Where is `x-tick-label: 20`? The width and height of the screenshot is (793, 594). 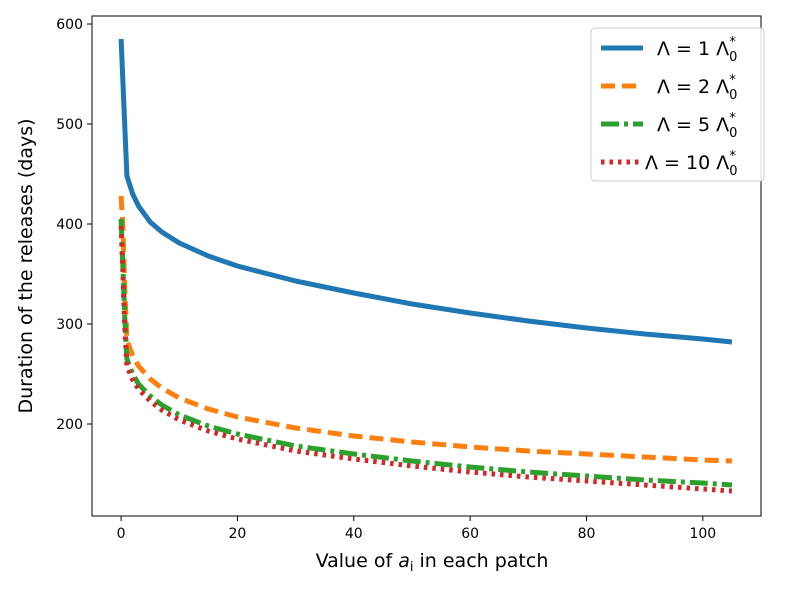
x-tick-label: 20 is located at coordinates (238, 534).